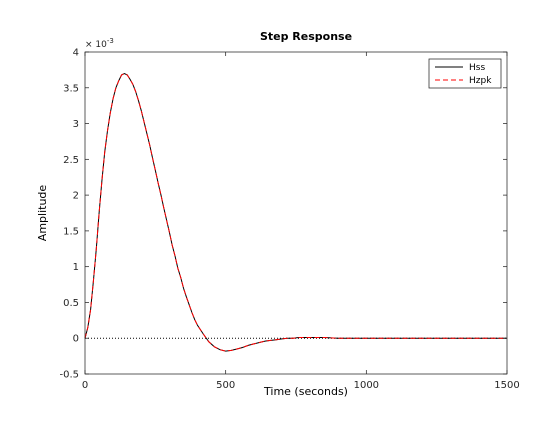 This screenshot has width=560, height=425. I want to click on legend-label-hss: Hss, so click(477, 68).